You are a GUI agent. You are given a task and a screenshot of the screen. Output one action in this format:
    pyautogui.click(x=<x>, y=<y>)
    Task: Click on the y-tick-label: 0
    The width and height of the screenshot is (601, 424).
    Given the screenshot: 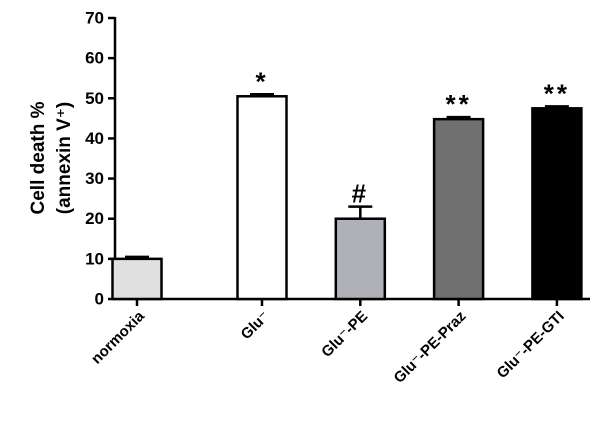 What is the action you would take?
    pyautogui.click(x=99, y=298)
    